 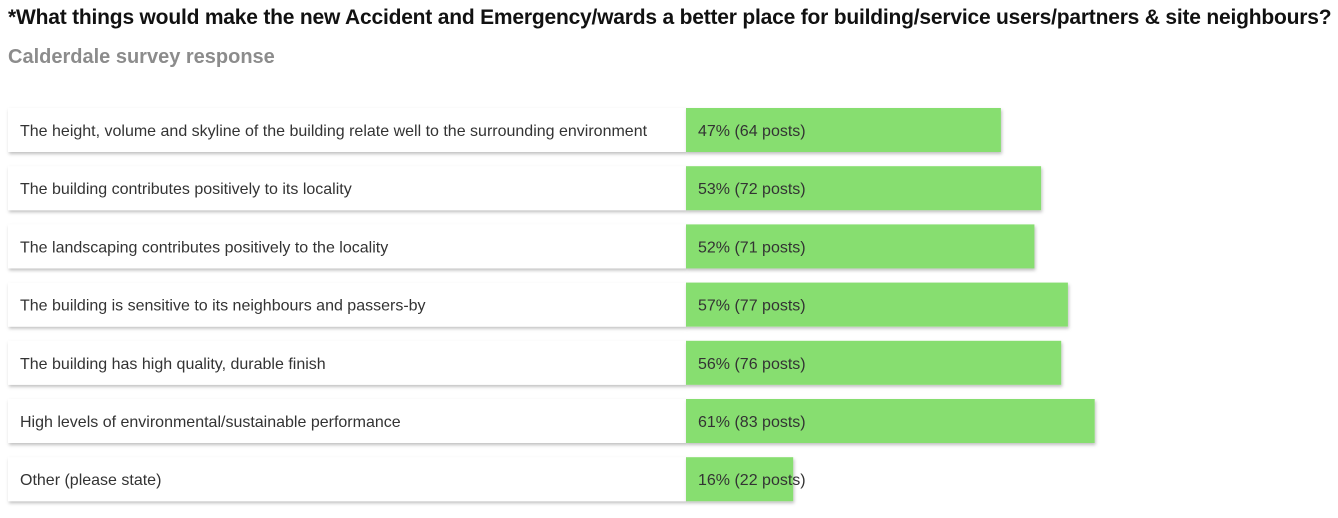 I want to click on value-label: 47% (64 posts), so click(x=752, y=131).